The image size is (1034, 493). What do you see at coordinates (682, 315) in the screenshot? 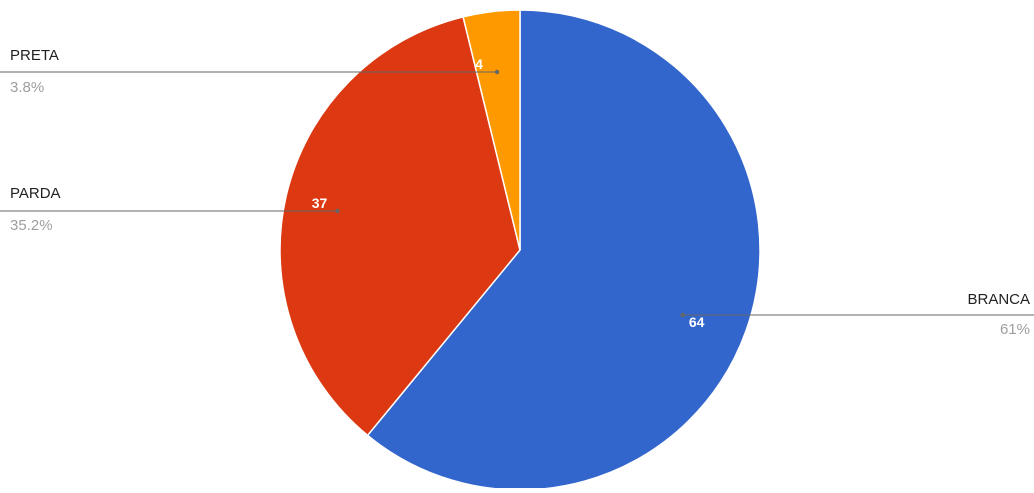
I see `leader-dot-branca` at bounding box center [682, 315].